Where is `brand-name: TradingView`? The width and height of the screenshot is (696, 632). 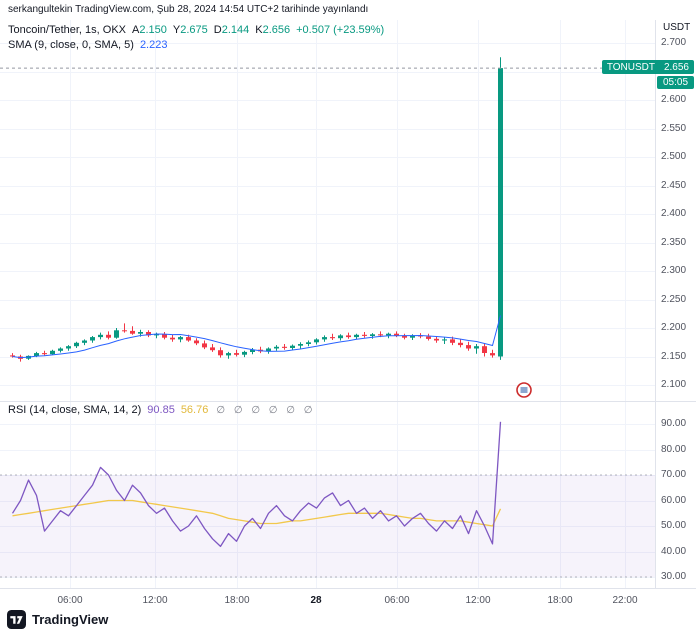
brand-name: TradingView is located at coordinates (70, 619).